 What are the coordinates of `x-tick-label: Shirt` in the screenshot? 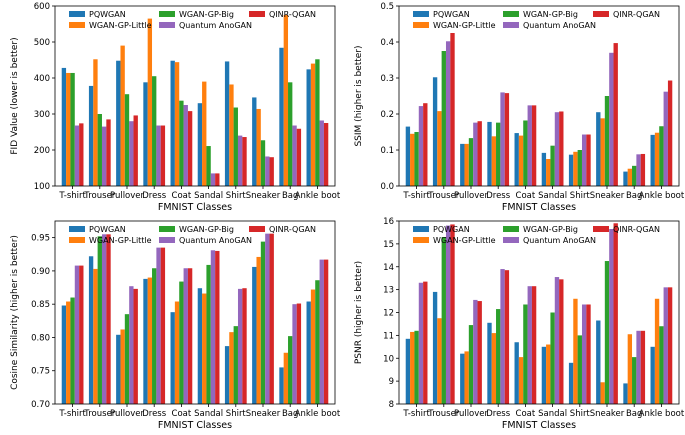 It's located at (580, 414).